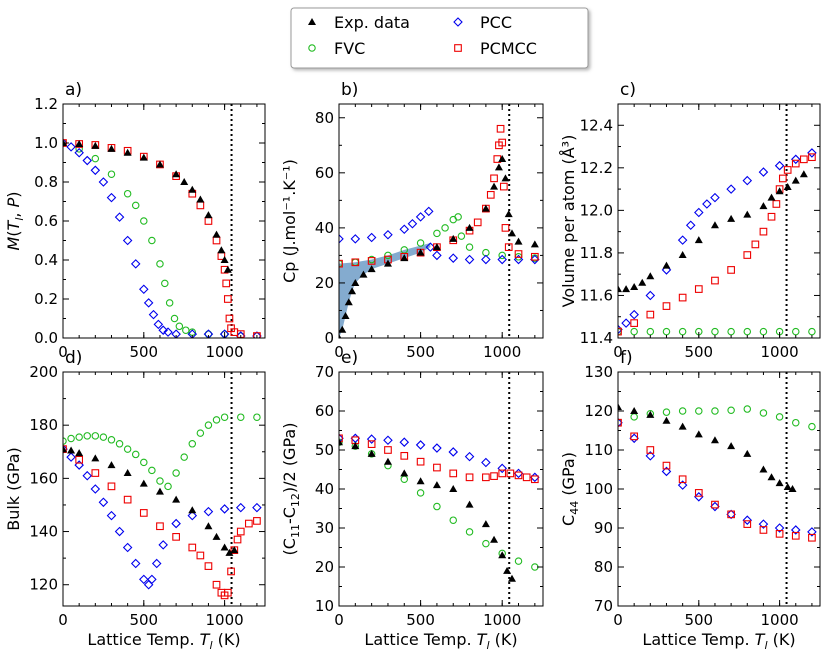  What do you see at coordinates (598, 372) in the screenshot?
I see `y-tick-label: 130` at bounding box center [598, 372].